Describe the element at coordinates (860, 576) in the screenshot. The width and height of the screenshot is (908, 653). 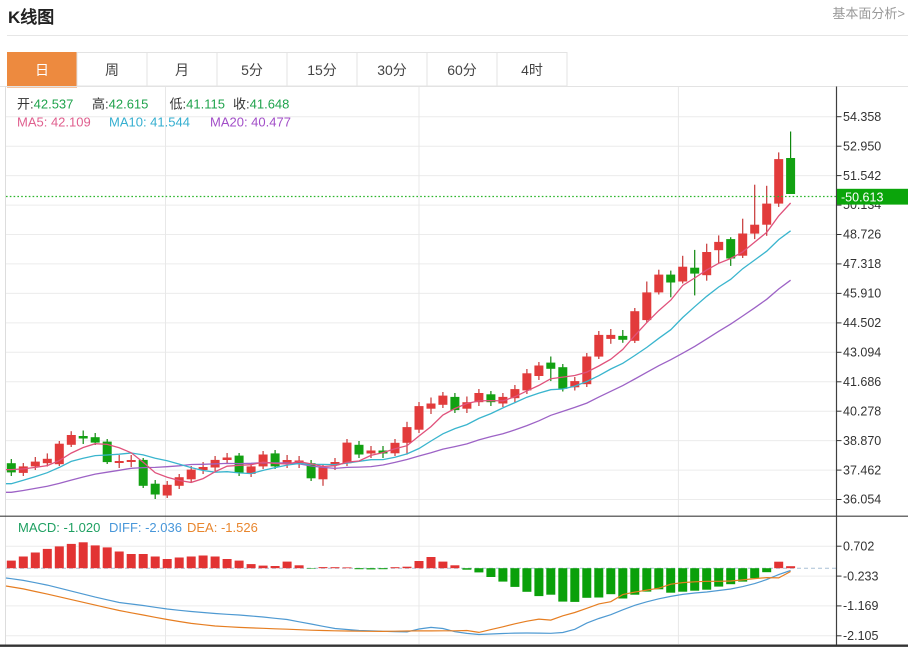
I see `svg-text: -0.233` at that location.